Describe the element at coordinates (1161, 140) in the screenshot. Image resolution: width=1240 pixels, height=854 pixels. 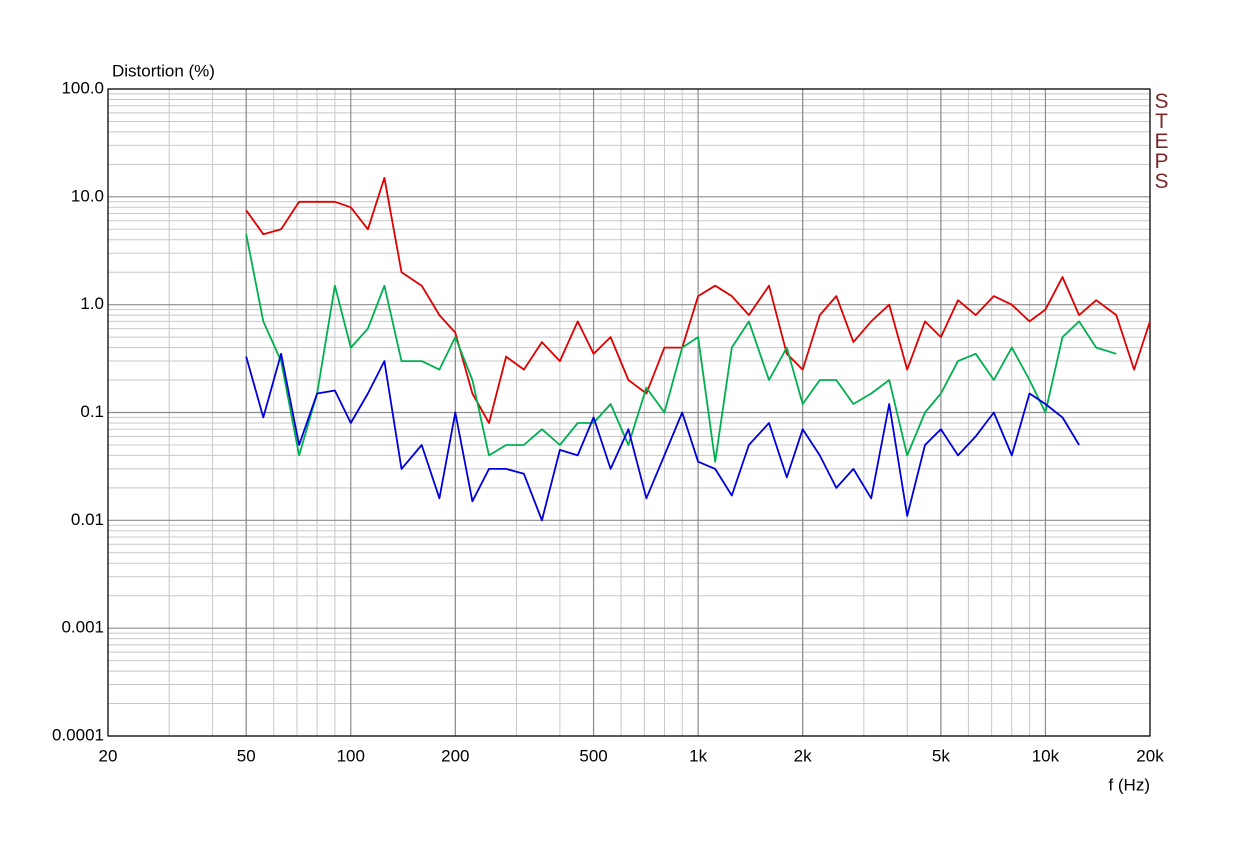
I see `watermark: STEPS` at that location.